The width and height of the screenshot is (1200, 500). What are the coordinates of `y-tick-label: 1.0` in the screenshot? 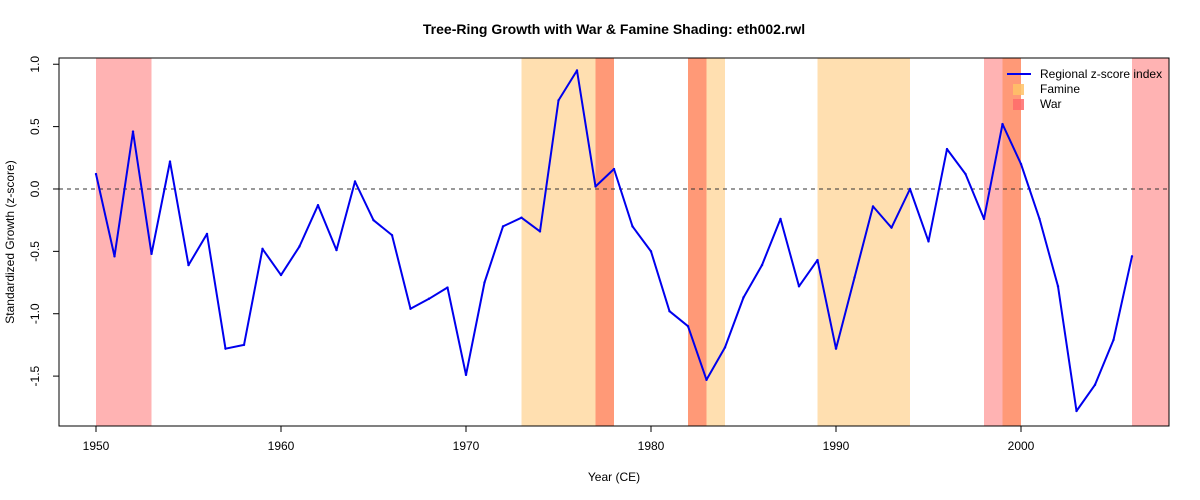 It's located at (35, 64).